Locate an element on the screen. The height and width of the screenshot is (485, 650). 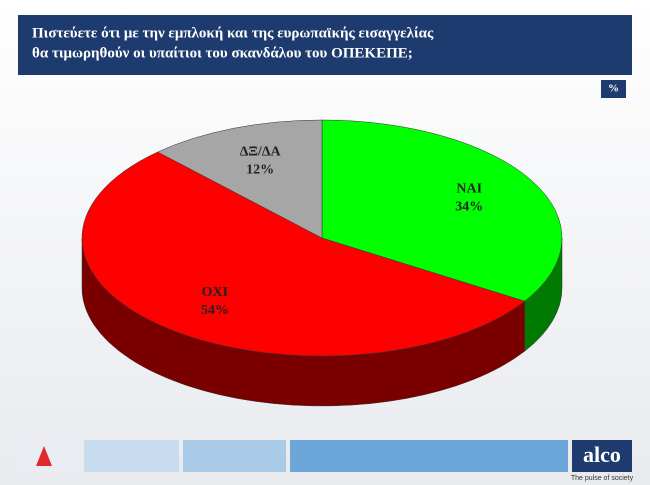
brand: alco is located at coordinates (602, 454).